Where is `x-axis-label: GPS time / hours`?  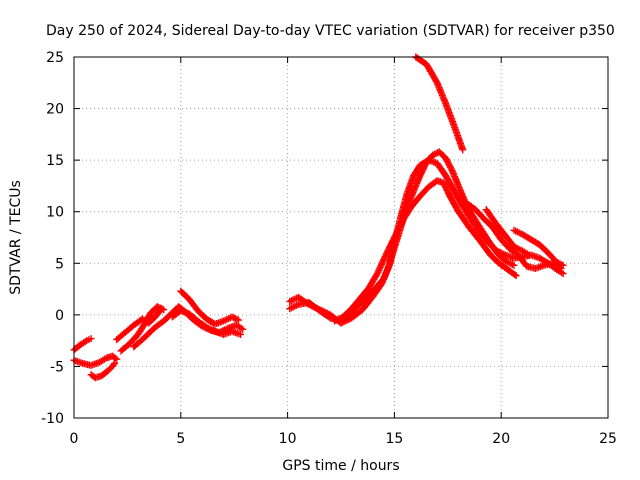
x-axis-label: GPS time / hours is located at coordinates (340, 466).